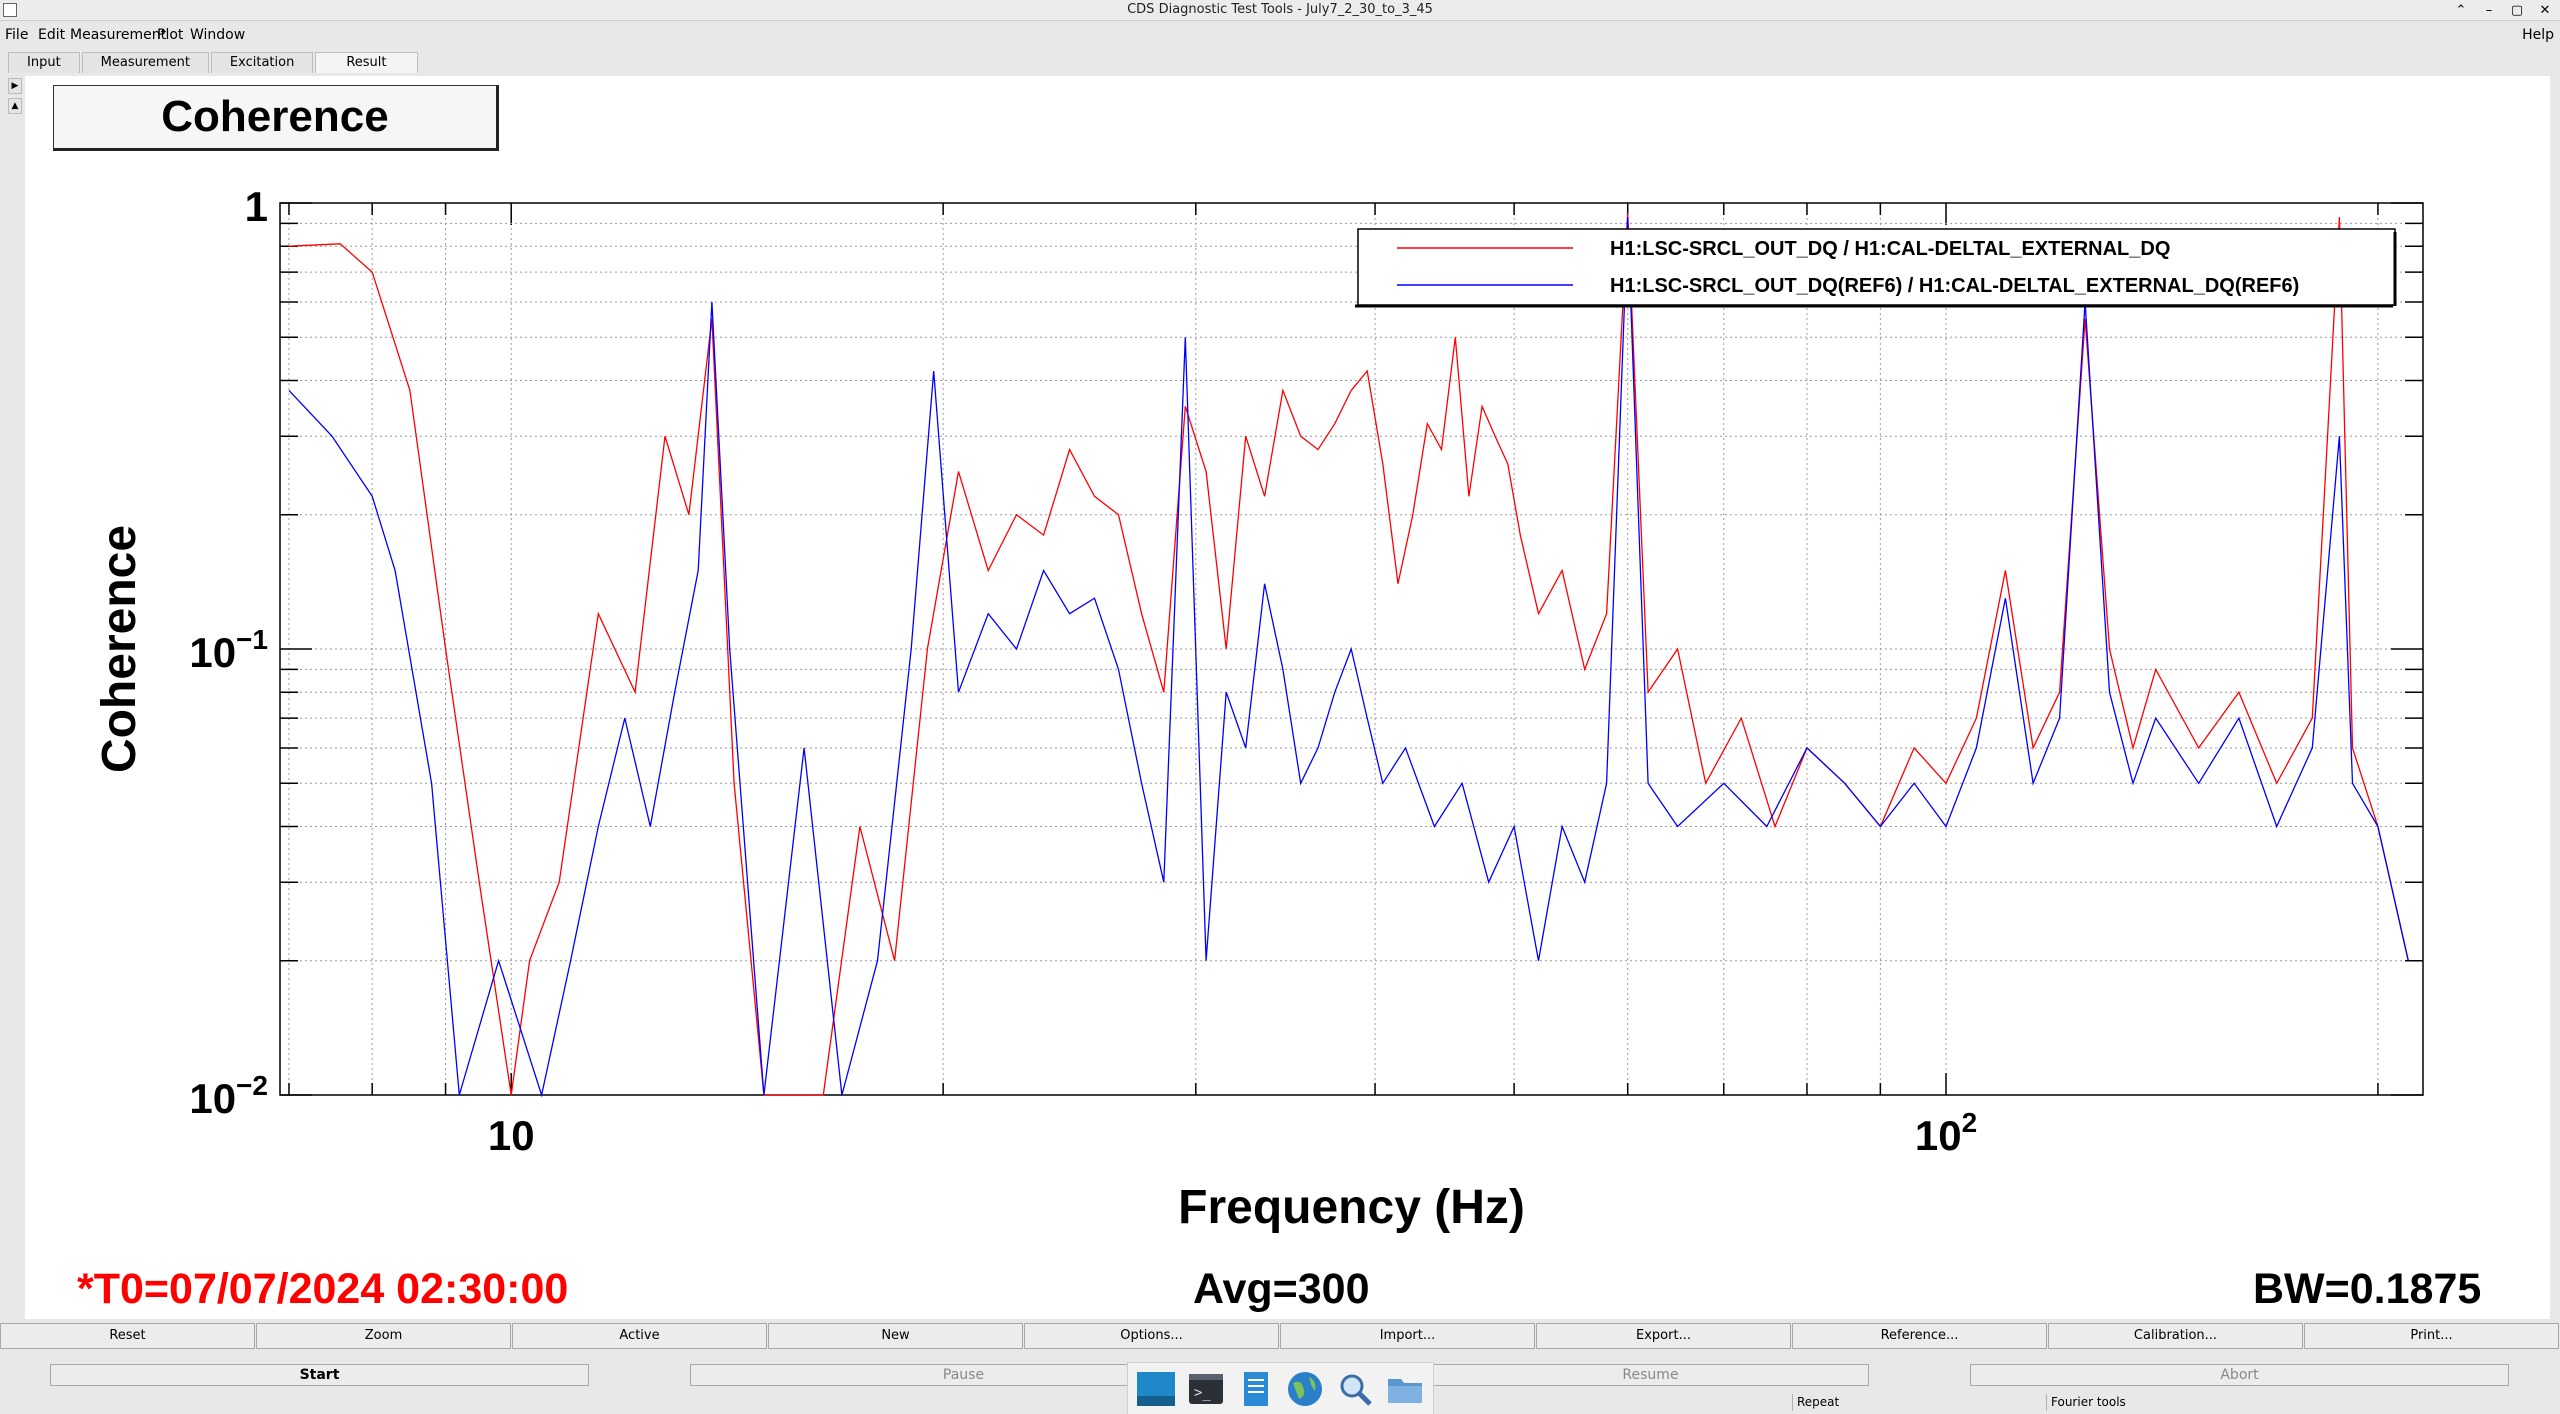 The width and height of the screenshot is (2560, 1414). I want to click on minimize-icon: –, so click(2489, 10).